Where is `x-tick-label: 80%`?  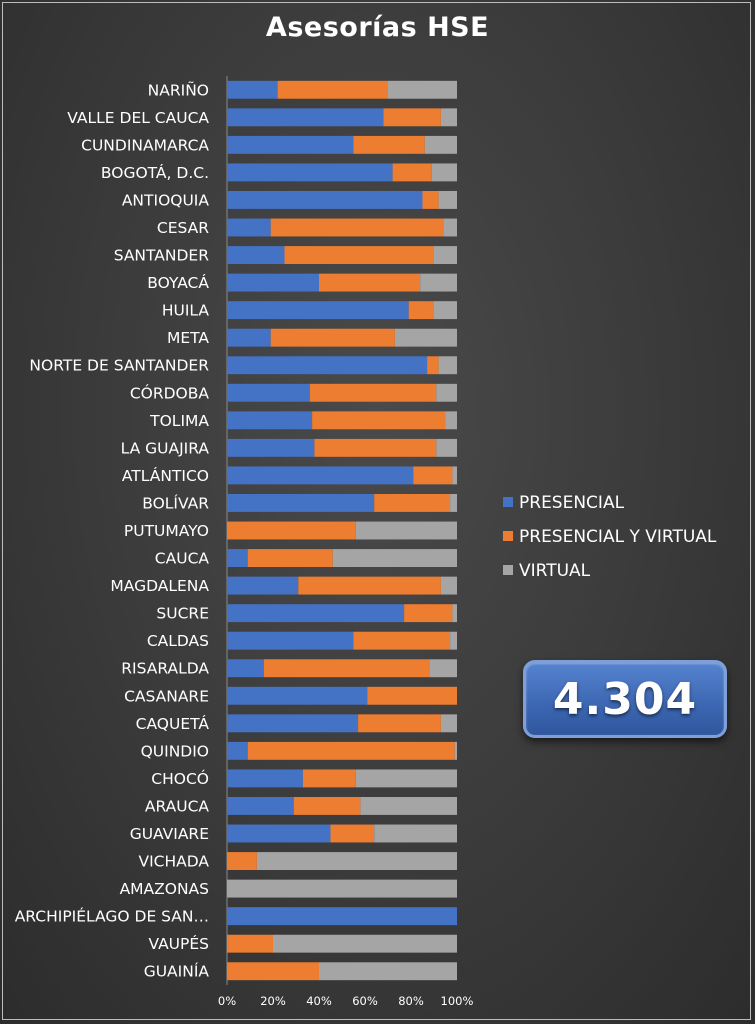
x-tick-label: 80% is located at coordinates (411, 1001).